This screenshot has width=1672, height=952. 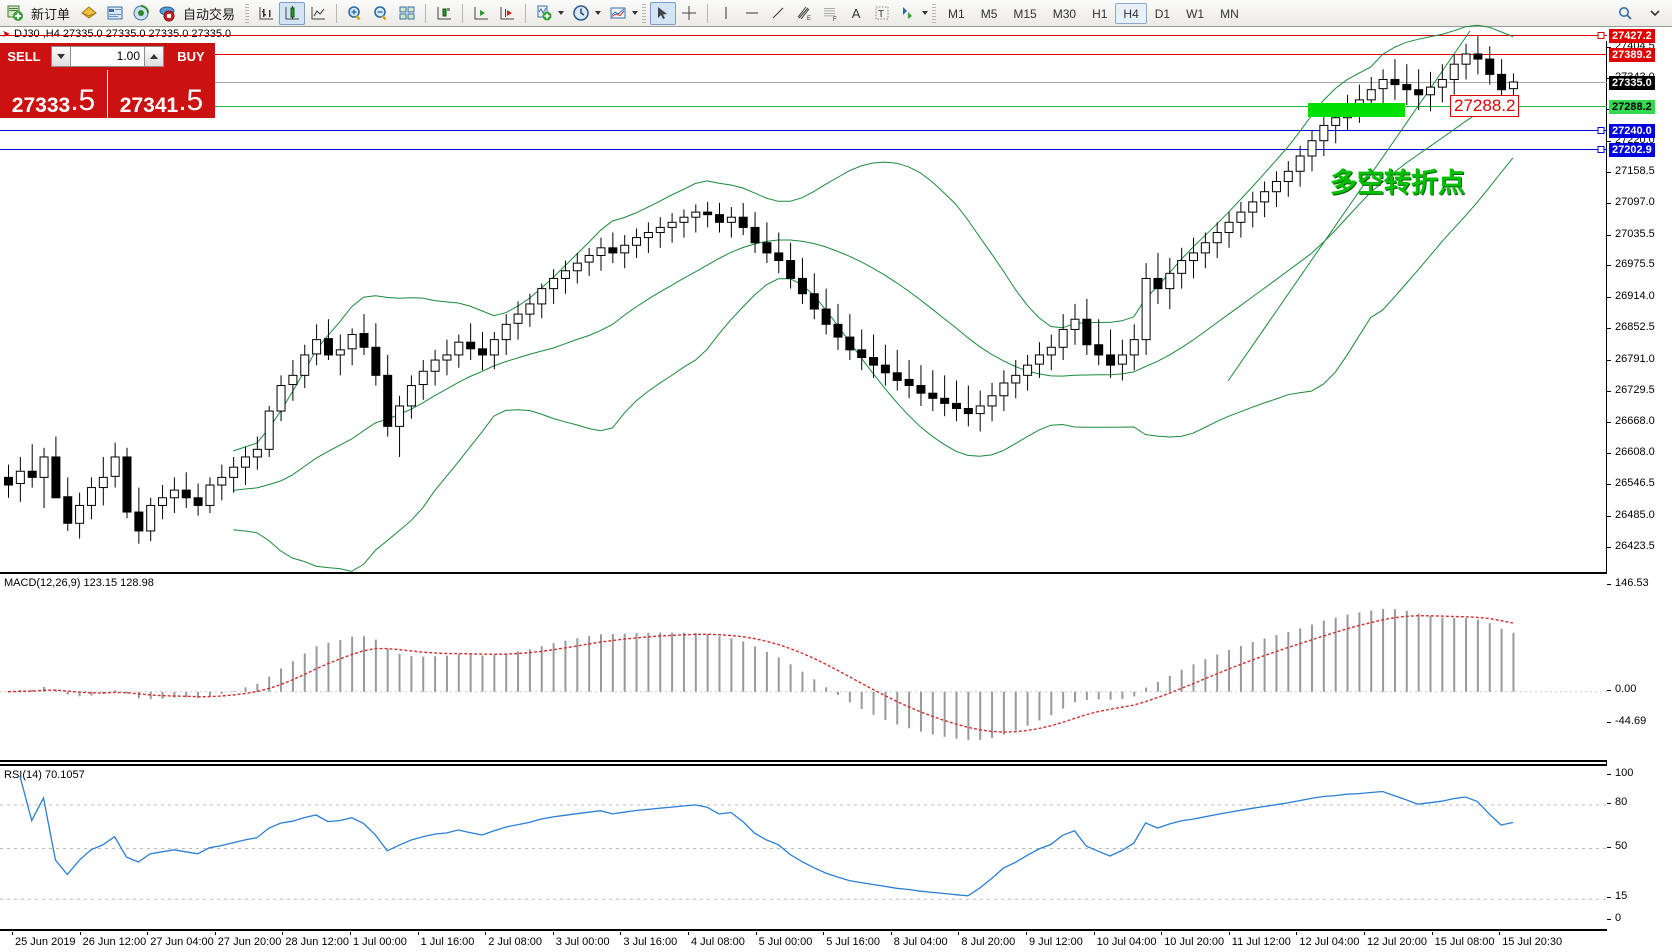 What do you see at coordinates (141, 13) in the screenshot?
I see `navigator-icon` at bounding box center [141, 13].